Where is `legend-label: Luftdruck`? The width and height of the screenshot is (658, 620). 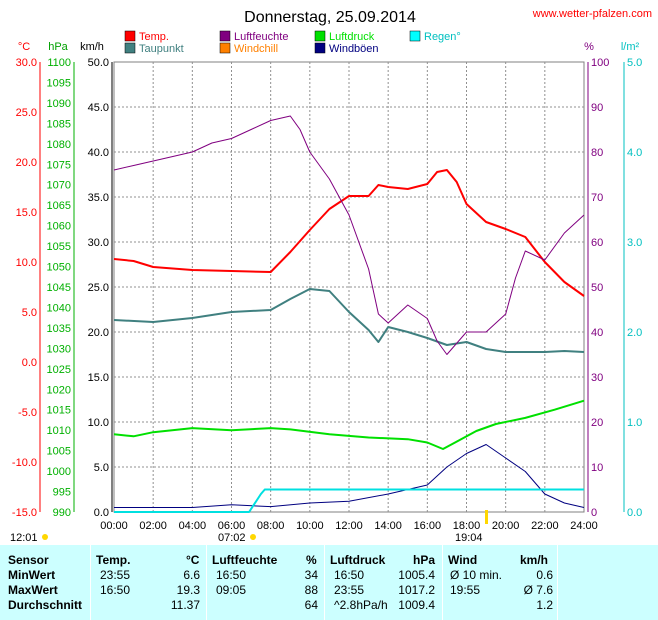
legend-label: Luftdruck is located at coordinates (352, 37).